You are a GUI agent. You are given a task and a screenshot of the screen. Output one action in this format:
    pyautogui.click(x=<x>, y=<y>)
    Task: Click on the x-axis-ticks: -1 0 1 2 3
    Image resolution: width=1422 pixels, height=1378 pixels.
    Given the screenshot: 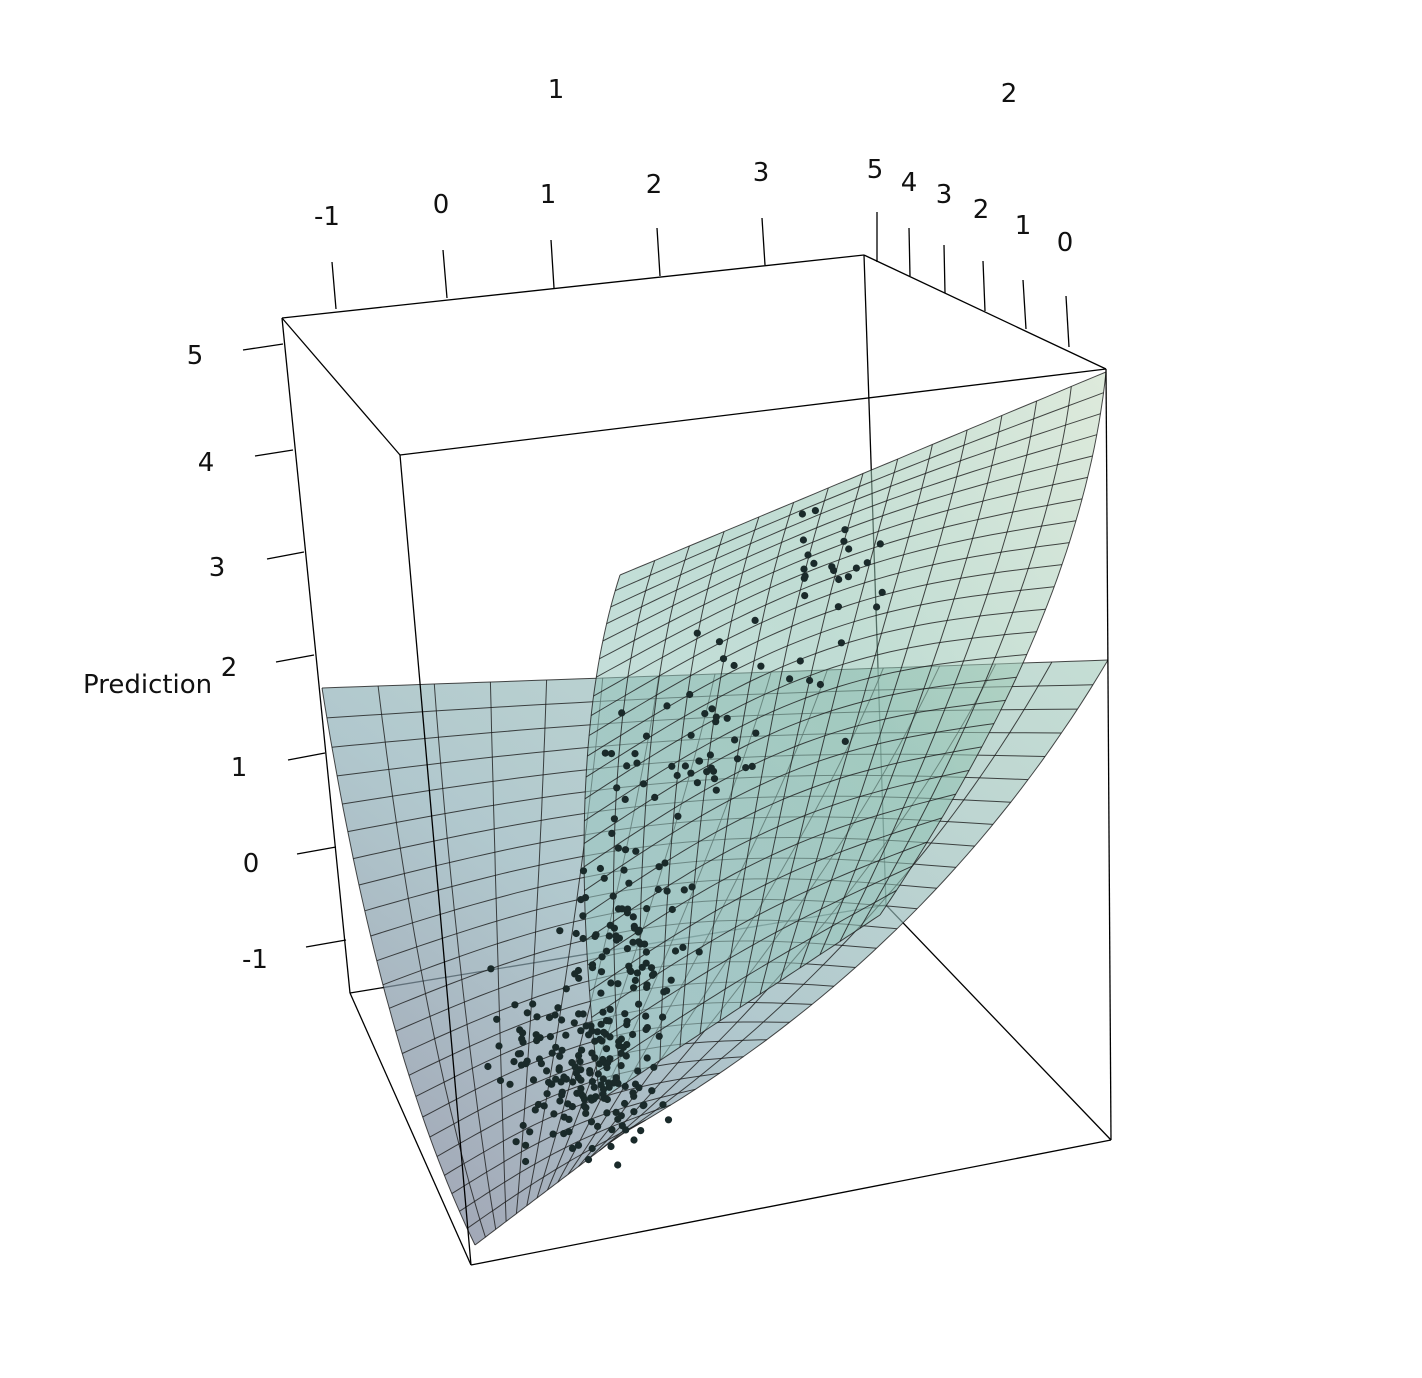 What is the action you would take?
    pyautogui.click(x=541, y=195)
    